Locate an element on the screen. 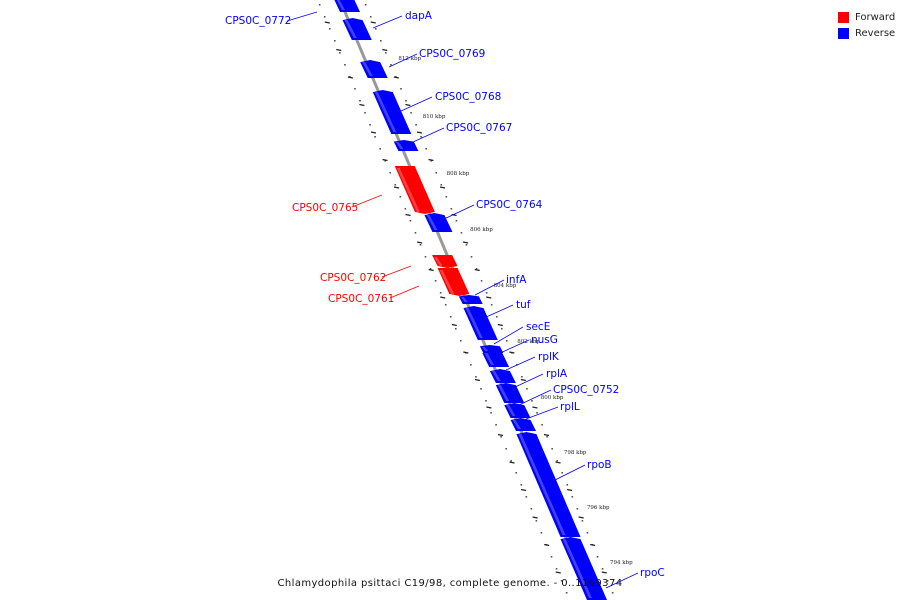 The height and width of the screenshot is (600, 900). gene-rpoC is located at coordinates (583, 568).